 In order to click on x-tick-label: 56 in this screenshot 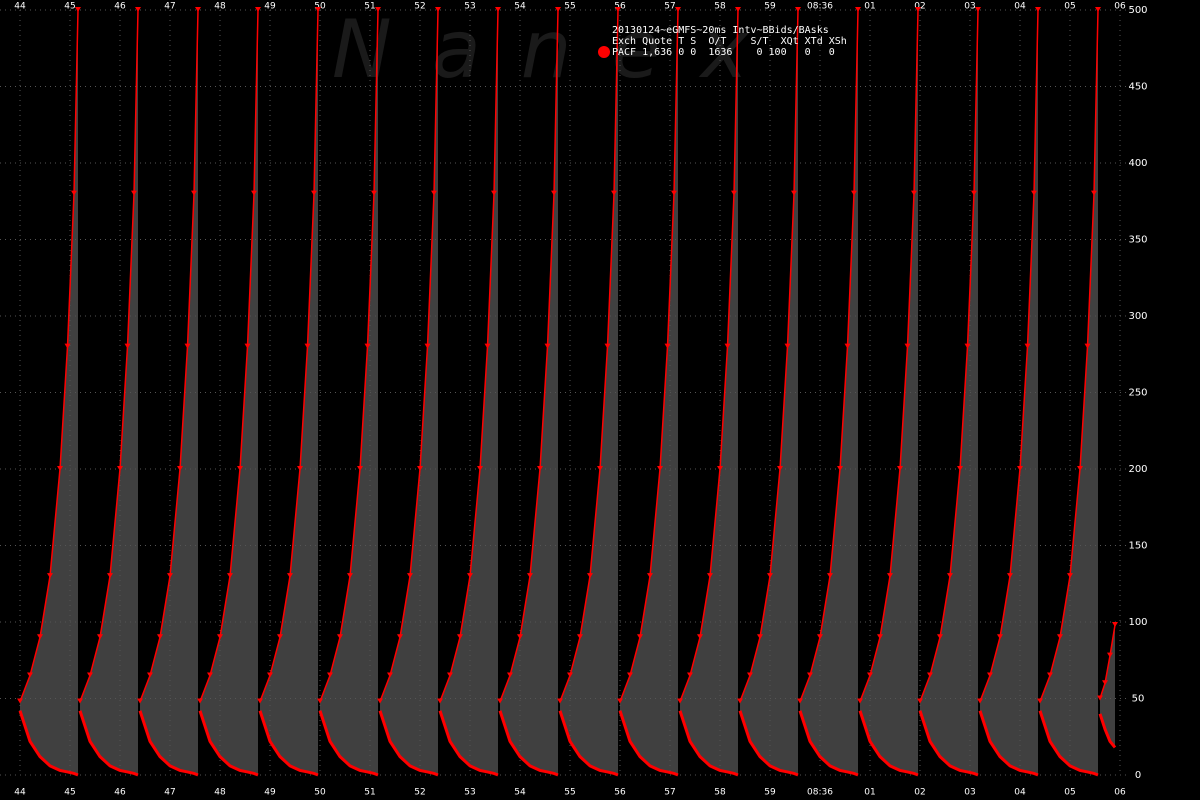, I will do `click(620, 793)`.